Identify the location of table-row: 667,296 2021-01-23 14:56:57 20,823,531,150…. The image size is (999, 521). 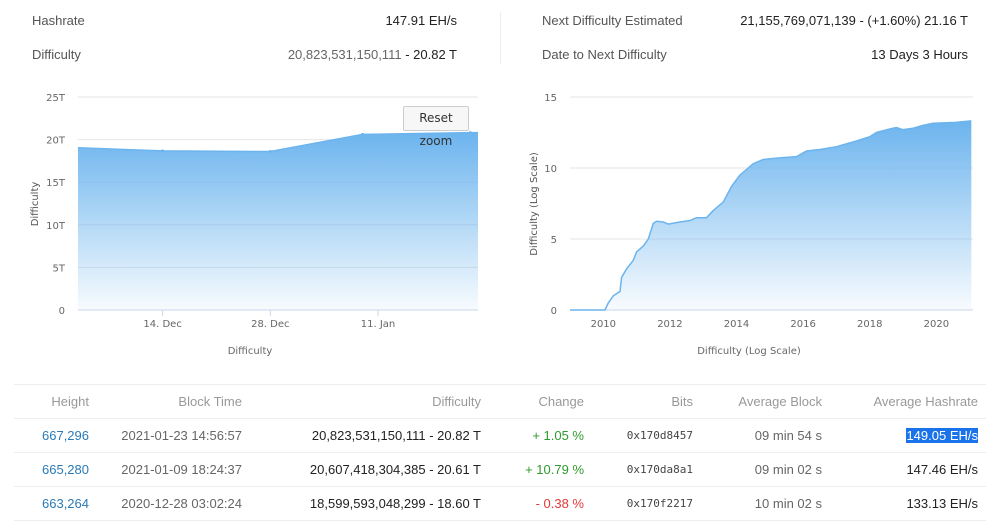
(500, 436).